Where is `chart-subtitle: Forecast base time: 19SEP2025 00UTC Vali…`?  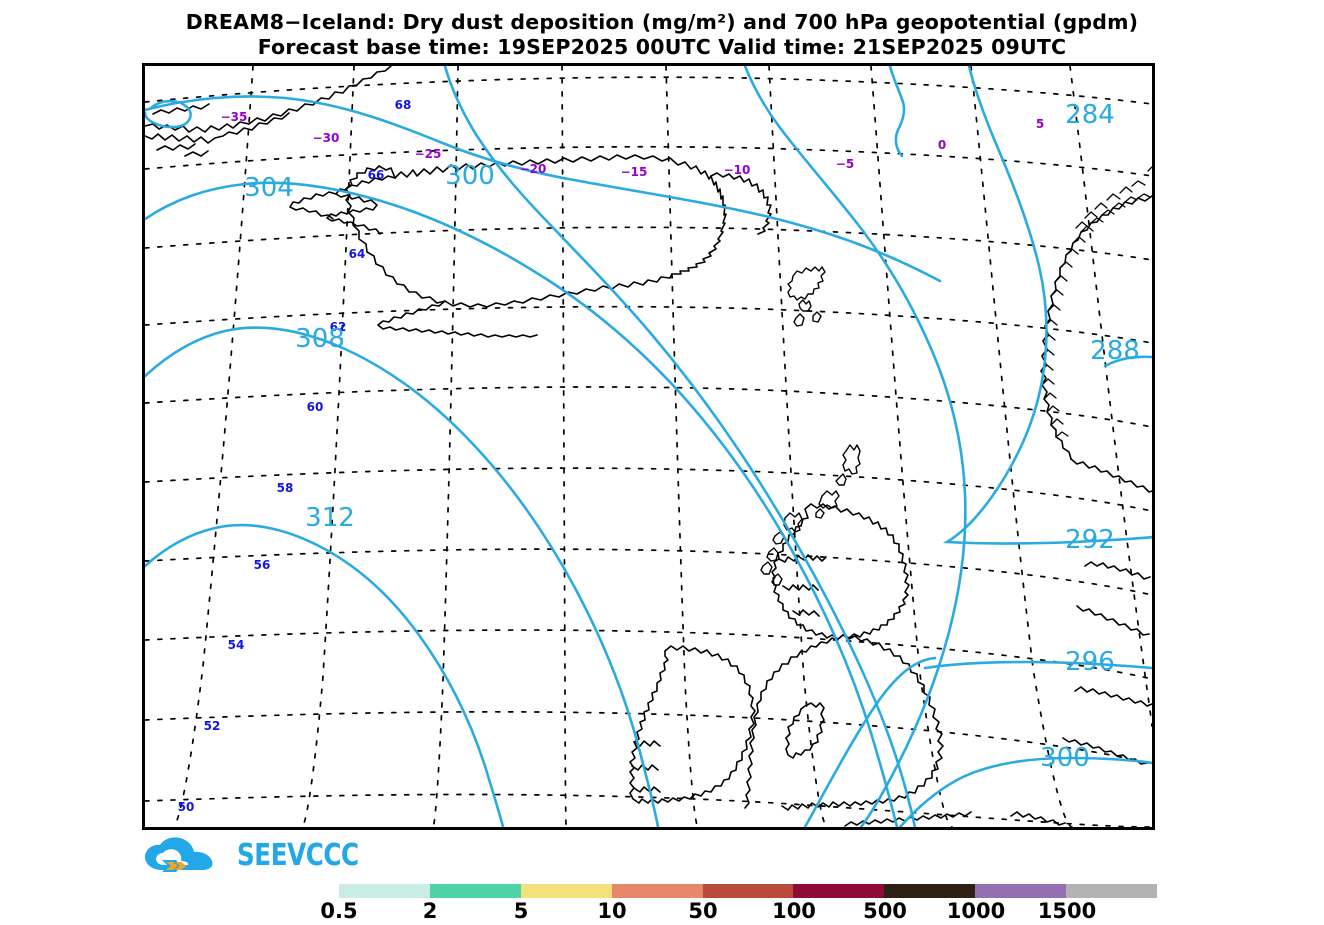
chart-subtitle: Forecast base time: 19SEP2025 00UTC Vali… is located at coordinates (662, 47).